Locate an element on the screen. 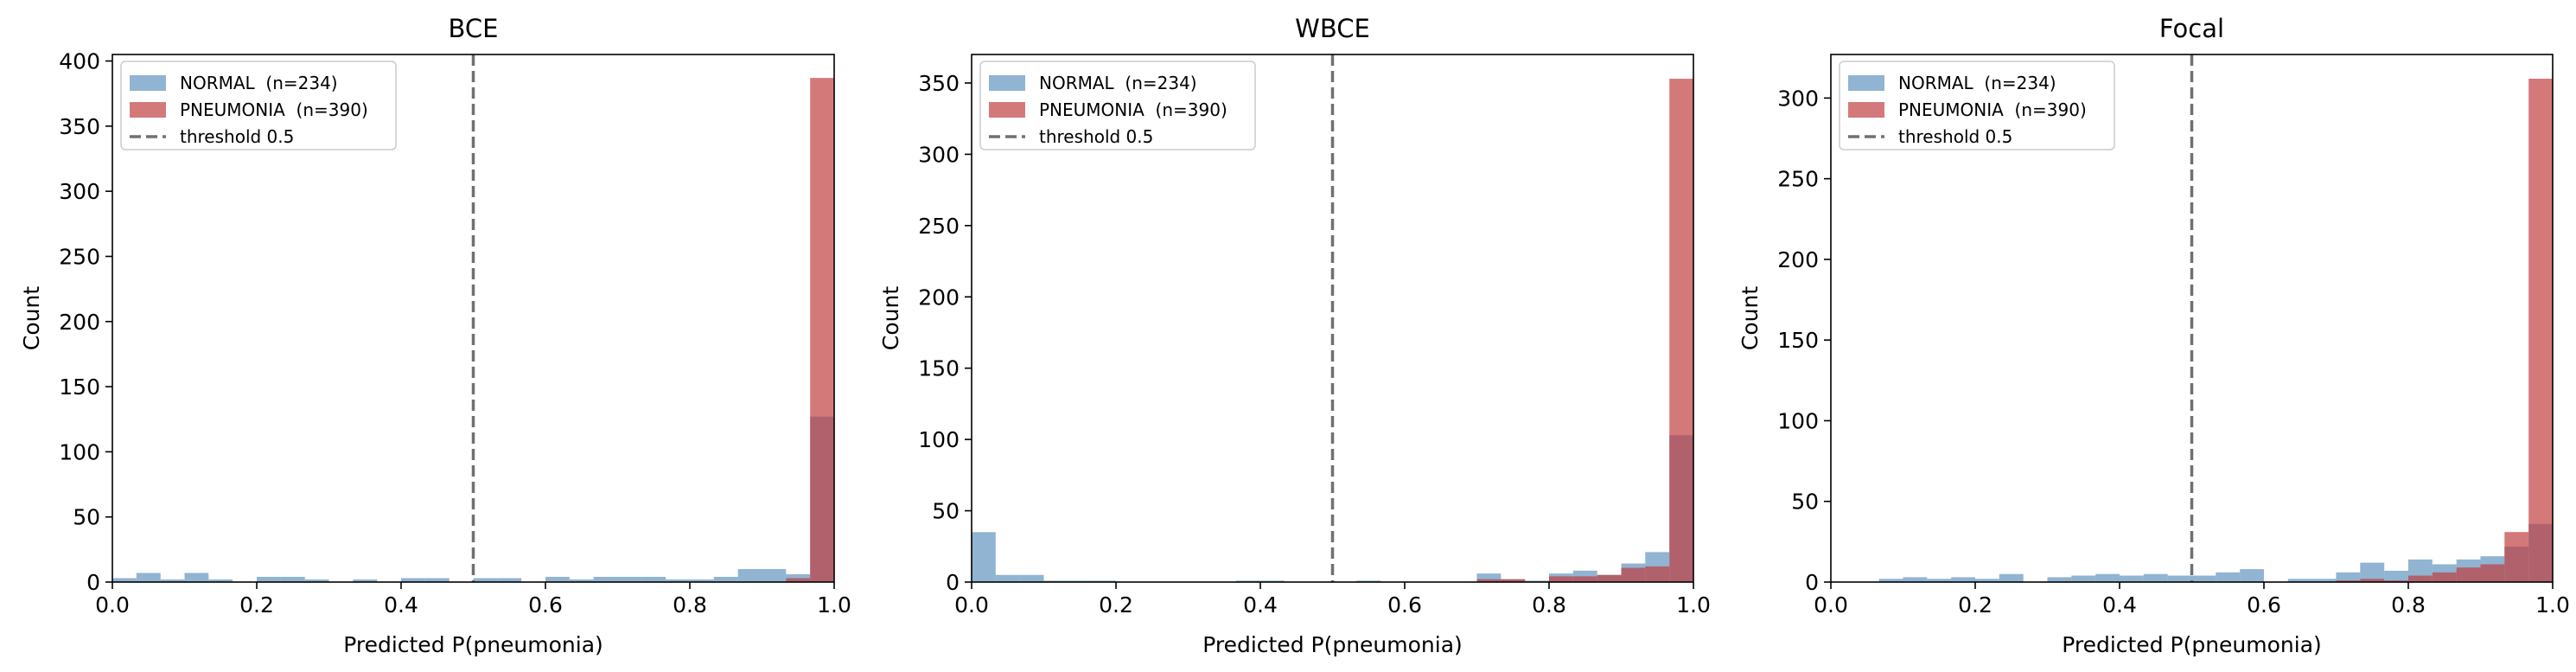 The height and width of the screenshot is (672, 2576). y-tick-label: 400 is located at coordinates (79, 61).